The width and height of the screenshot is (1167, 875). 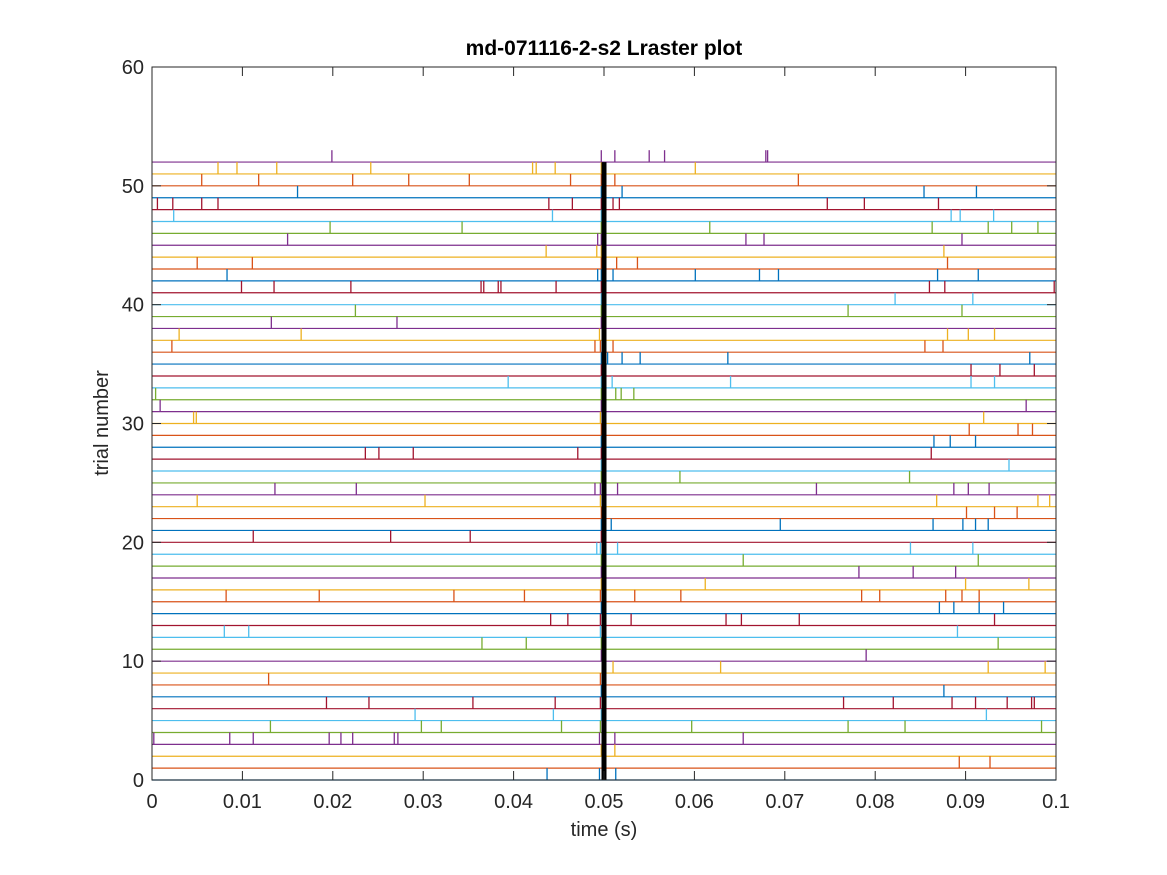 I want to click on y-tick-label: 0, so click(x=138, y=781).